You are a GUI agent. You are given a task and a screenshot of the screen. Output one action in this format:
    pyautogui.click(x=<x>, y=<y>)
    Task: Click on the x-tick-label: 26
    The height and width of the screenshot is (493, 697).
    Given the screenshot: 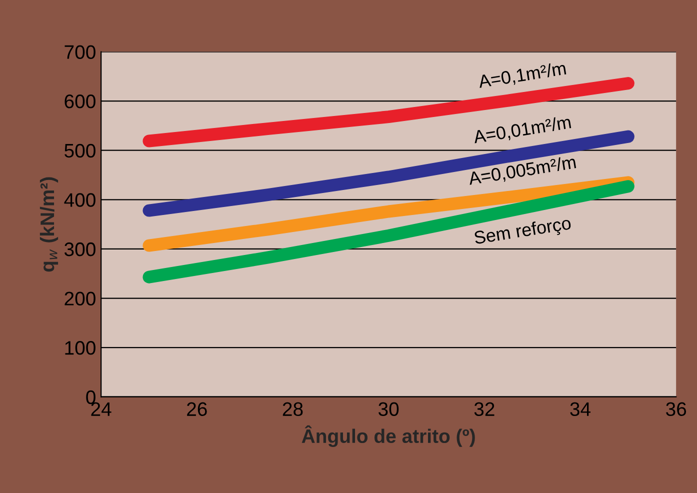 What is the action you would take?
    pyautogui.click(x=197, y=409)
    